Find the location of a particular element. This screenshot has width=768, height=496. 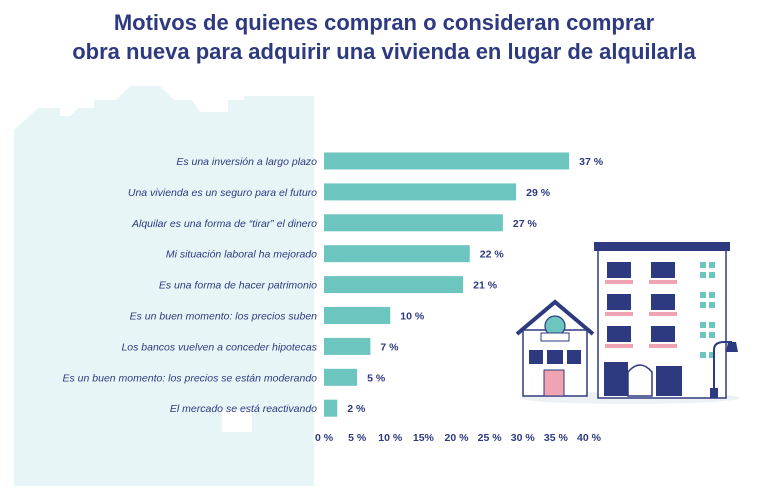

value-label: 10 % is located at coordinates (412, 317).